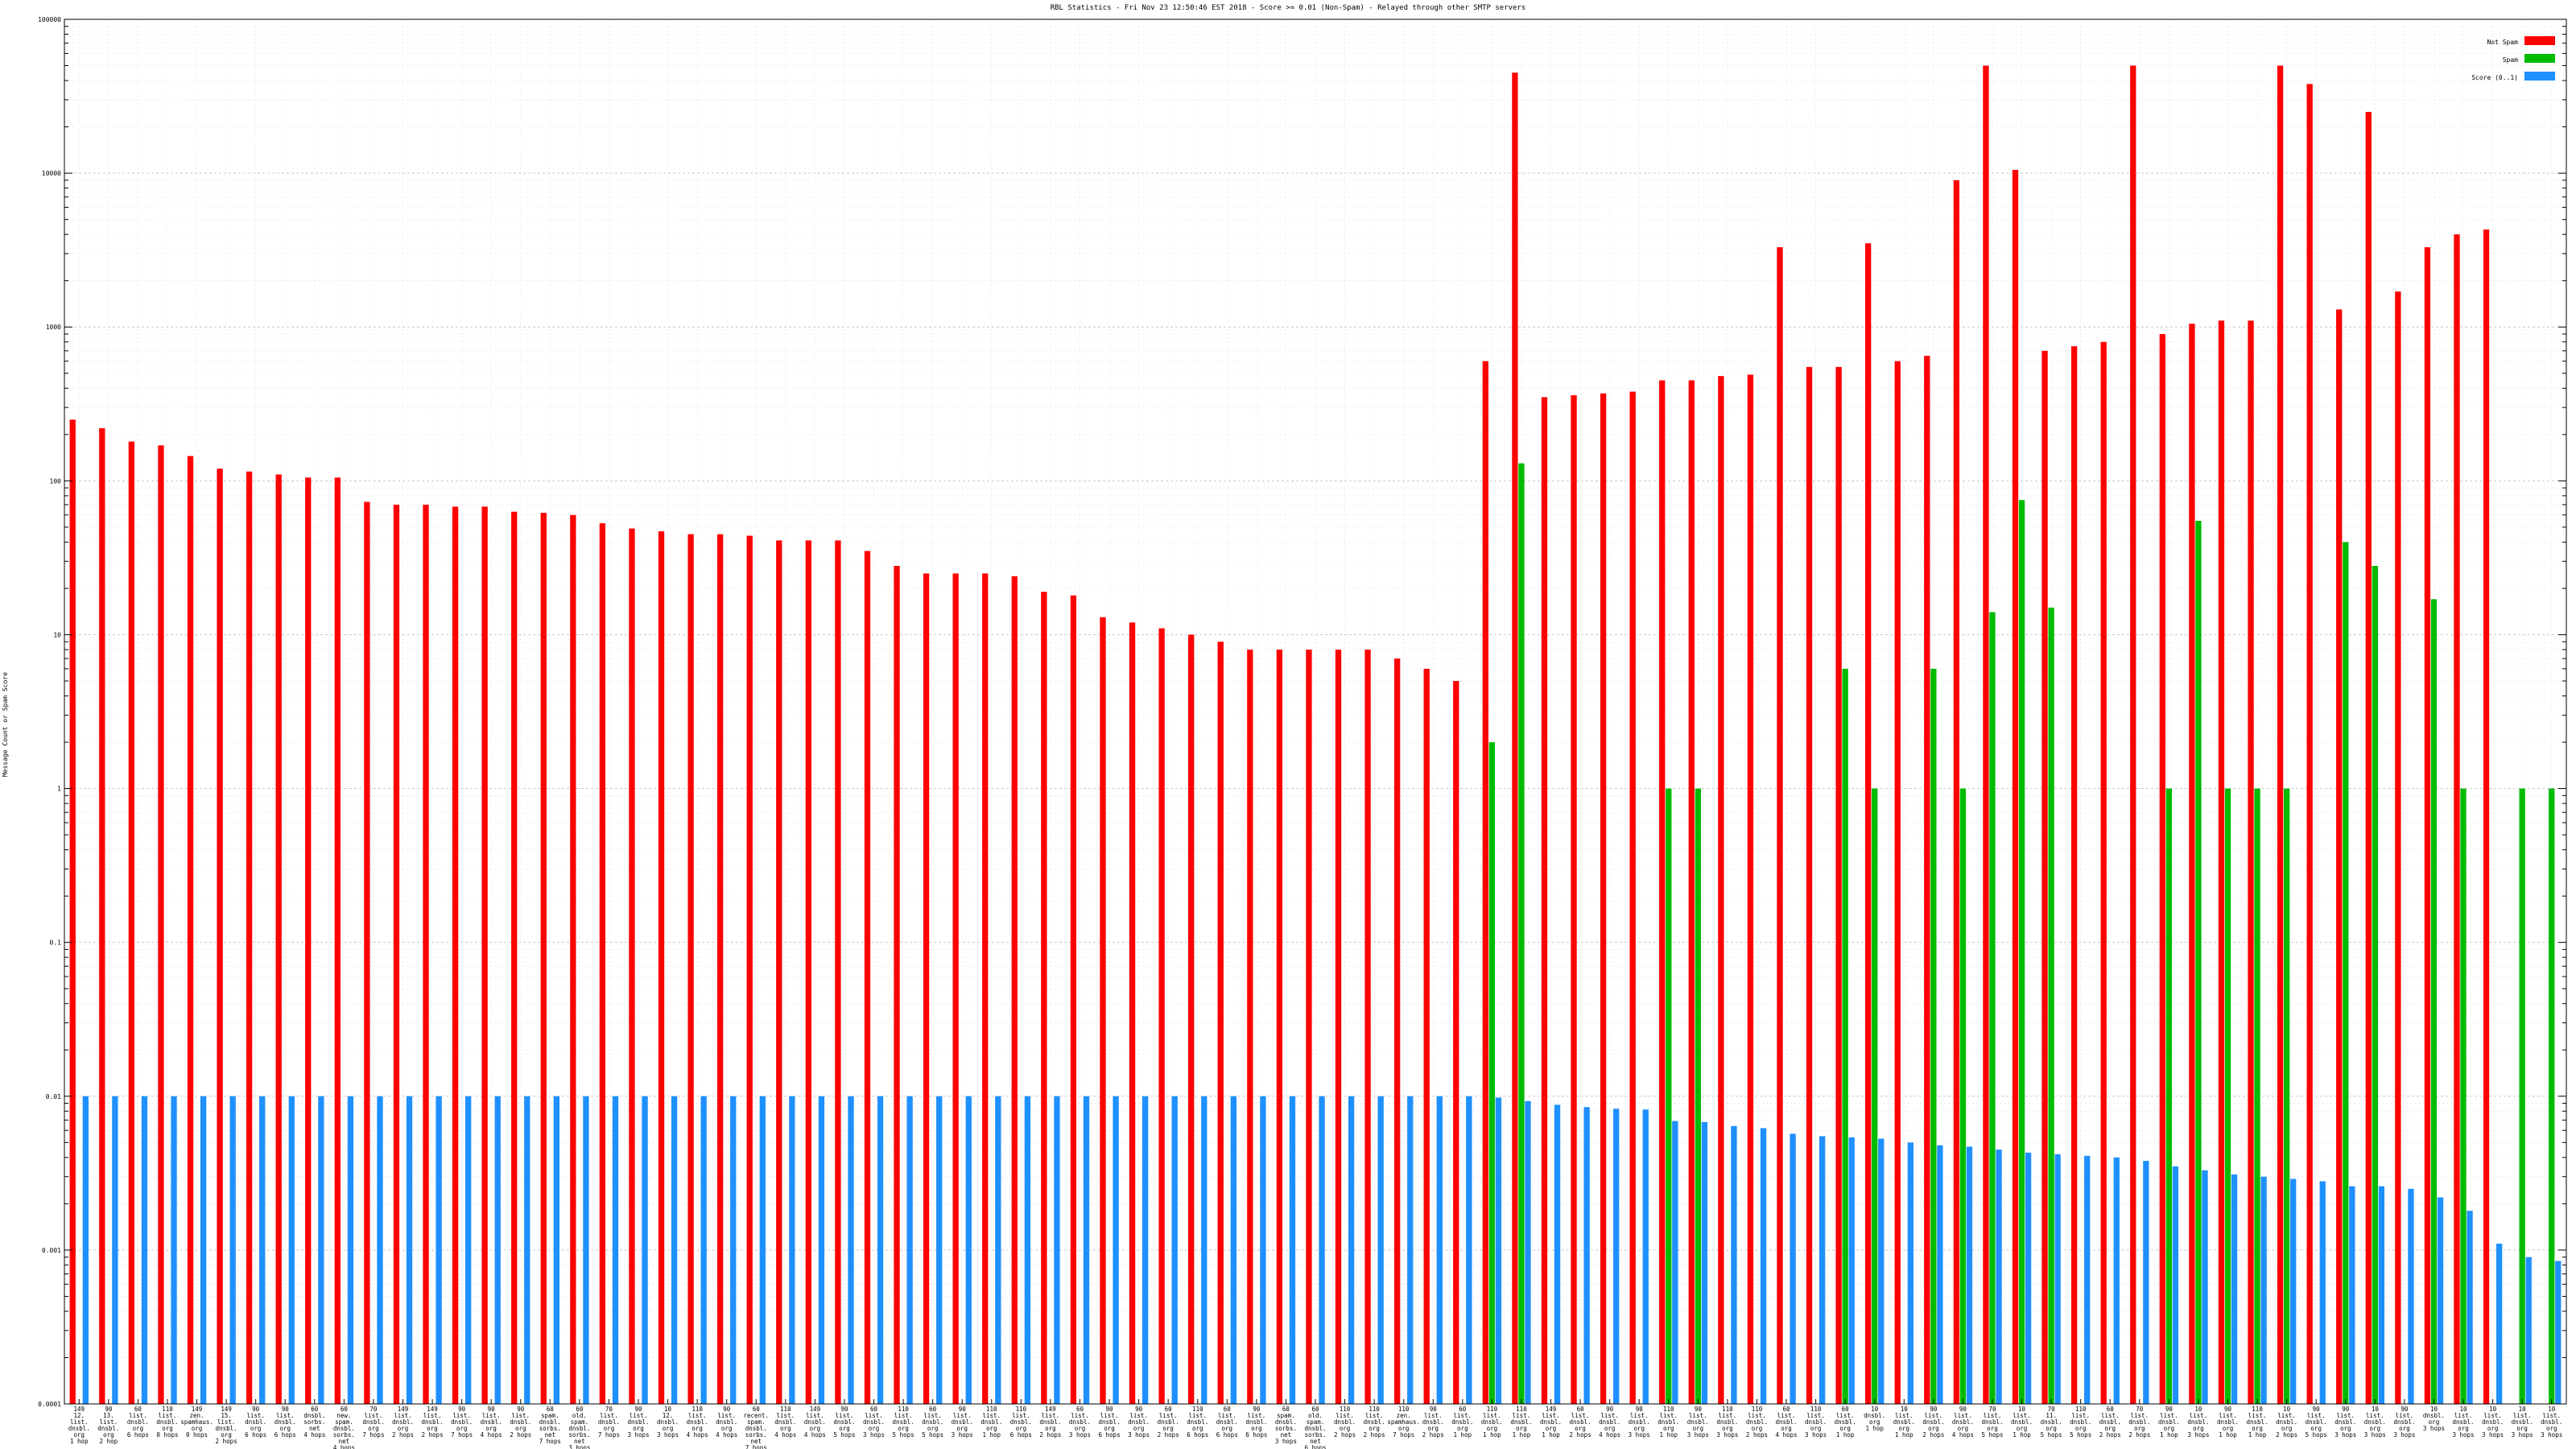  What do you see at coordinates (49, 1404) in the screenshot?
I see `y-tick-label: 0.0001` at bounding box center [49, 1404].